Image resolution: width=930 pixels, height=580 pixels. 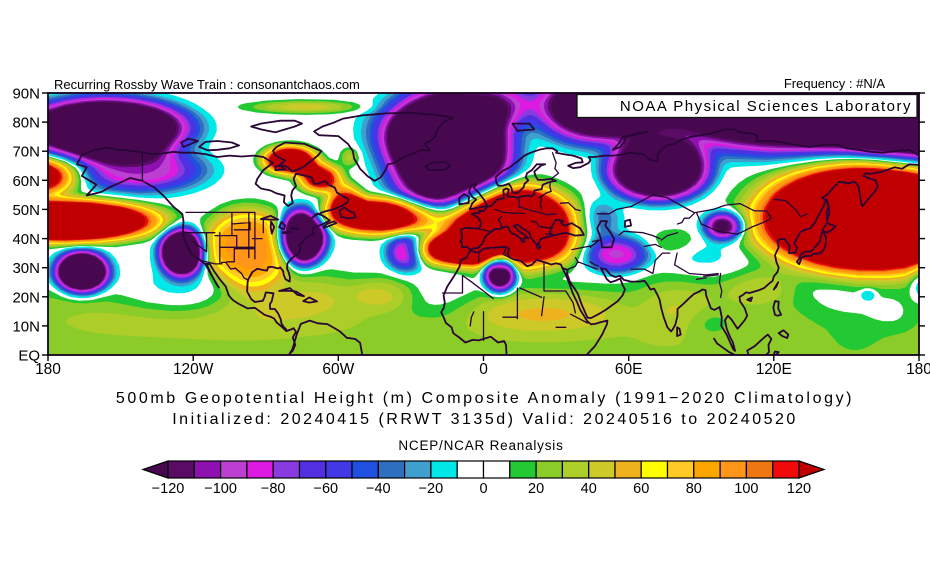 What do you see at coordinates (26, 326) in the screenshot?
I see `svg-text: 10N` at bounding box center [26, 326].